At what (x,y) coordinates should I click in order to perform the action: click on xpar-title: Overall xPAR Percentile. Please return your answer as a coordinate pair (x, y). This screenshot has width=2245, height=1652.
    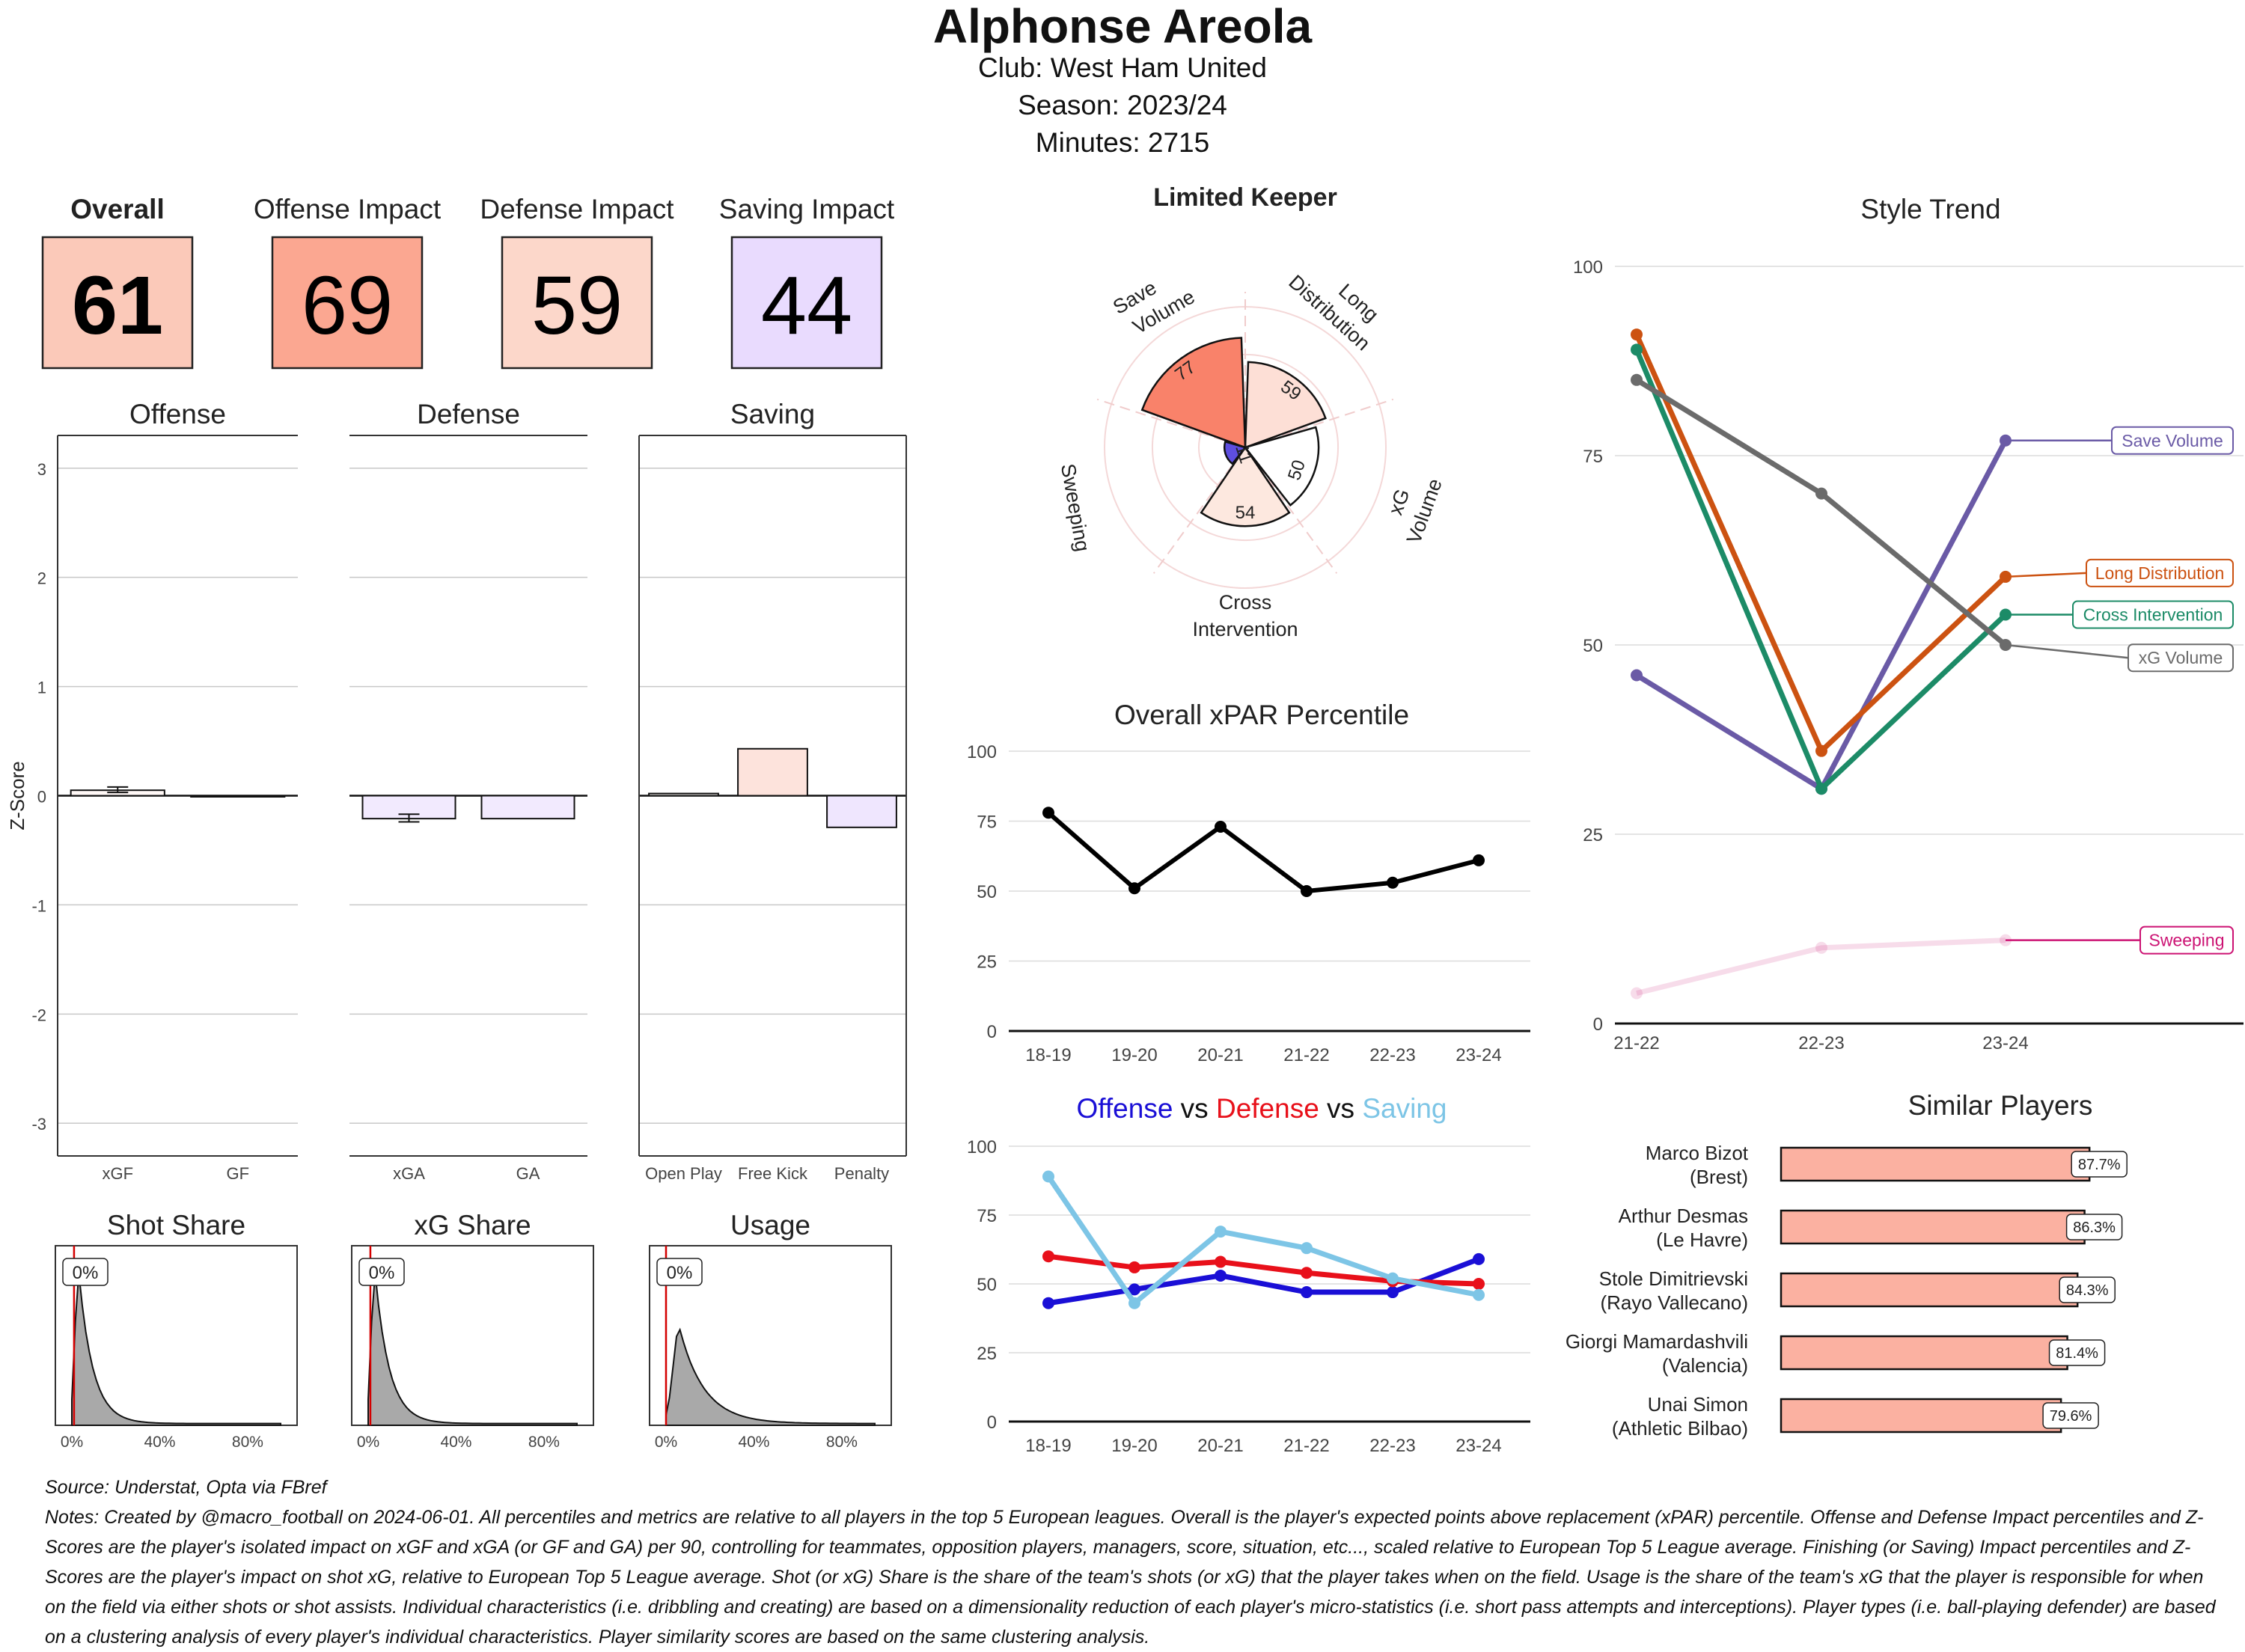
    Looking at the image, I should click on (1261, 715).